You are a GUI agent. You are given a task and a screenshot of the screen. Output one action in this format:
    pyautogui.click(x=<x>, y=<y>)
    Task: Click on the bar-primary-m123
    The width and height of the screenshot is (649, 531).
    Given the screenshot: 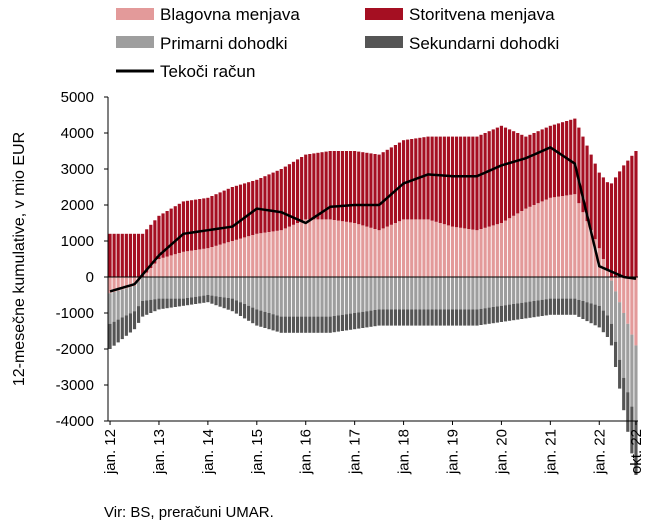 What is the action you would take?
    pyautogui.click(x=611, y=302)
    